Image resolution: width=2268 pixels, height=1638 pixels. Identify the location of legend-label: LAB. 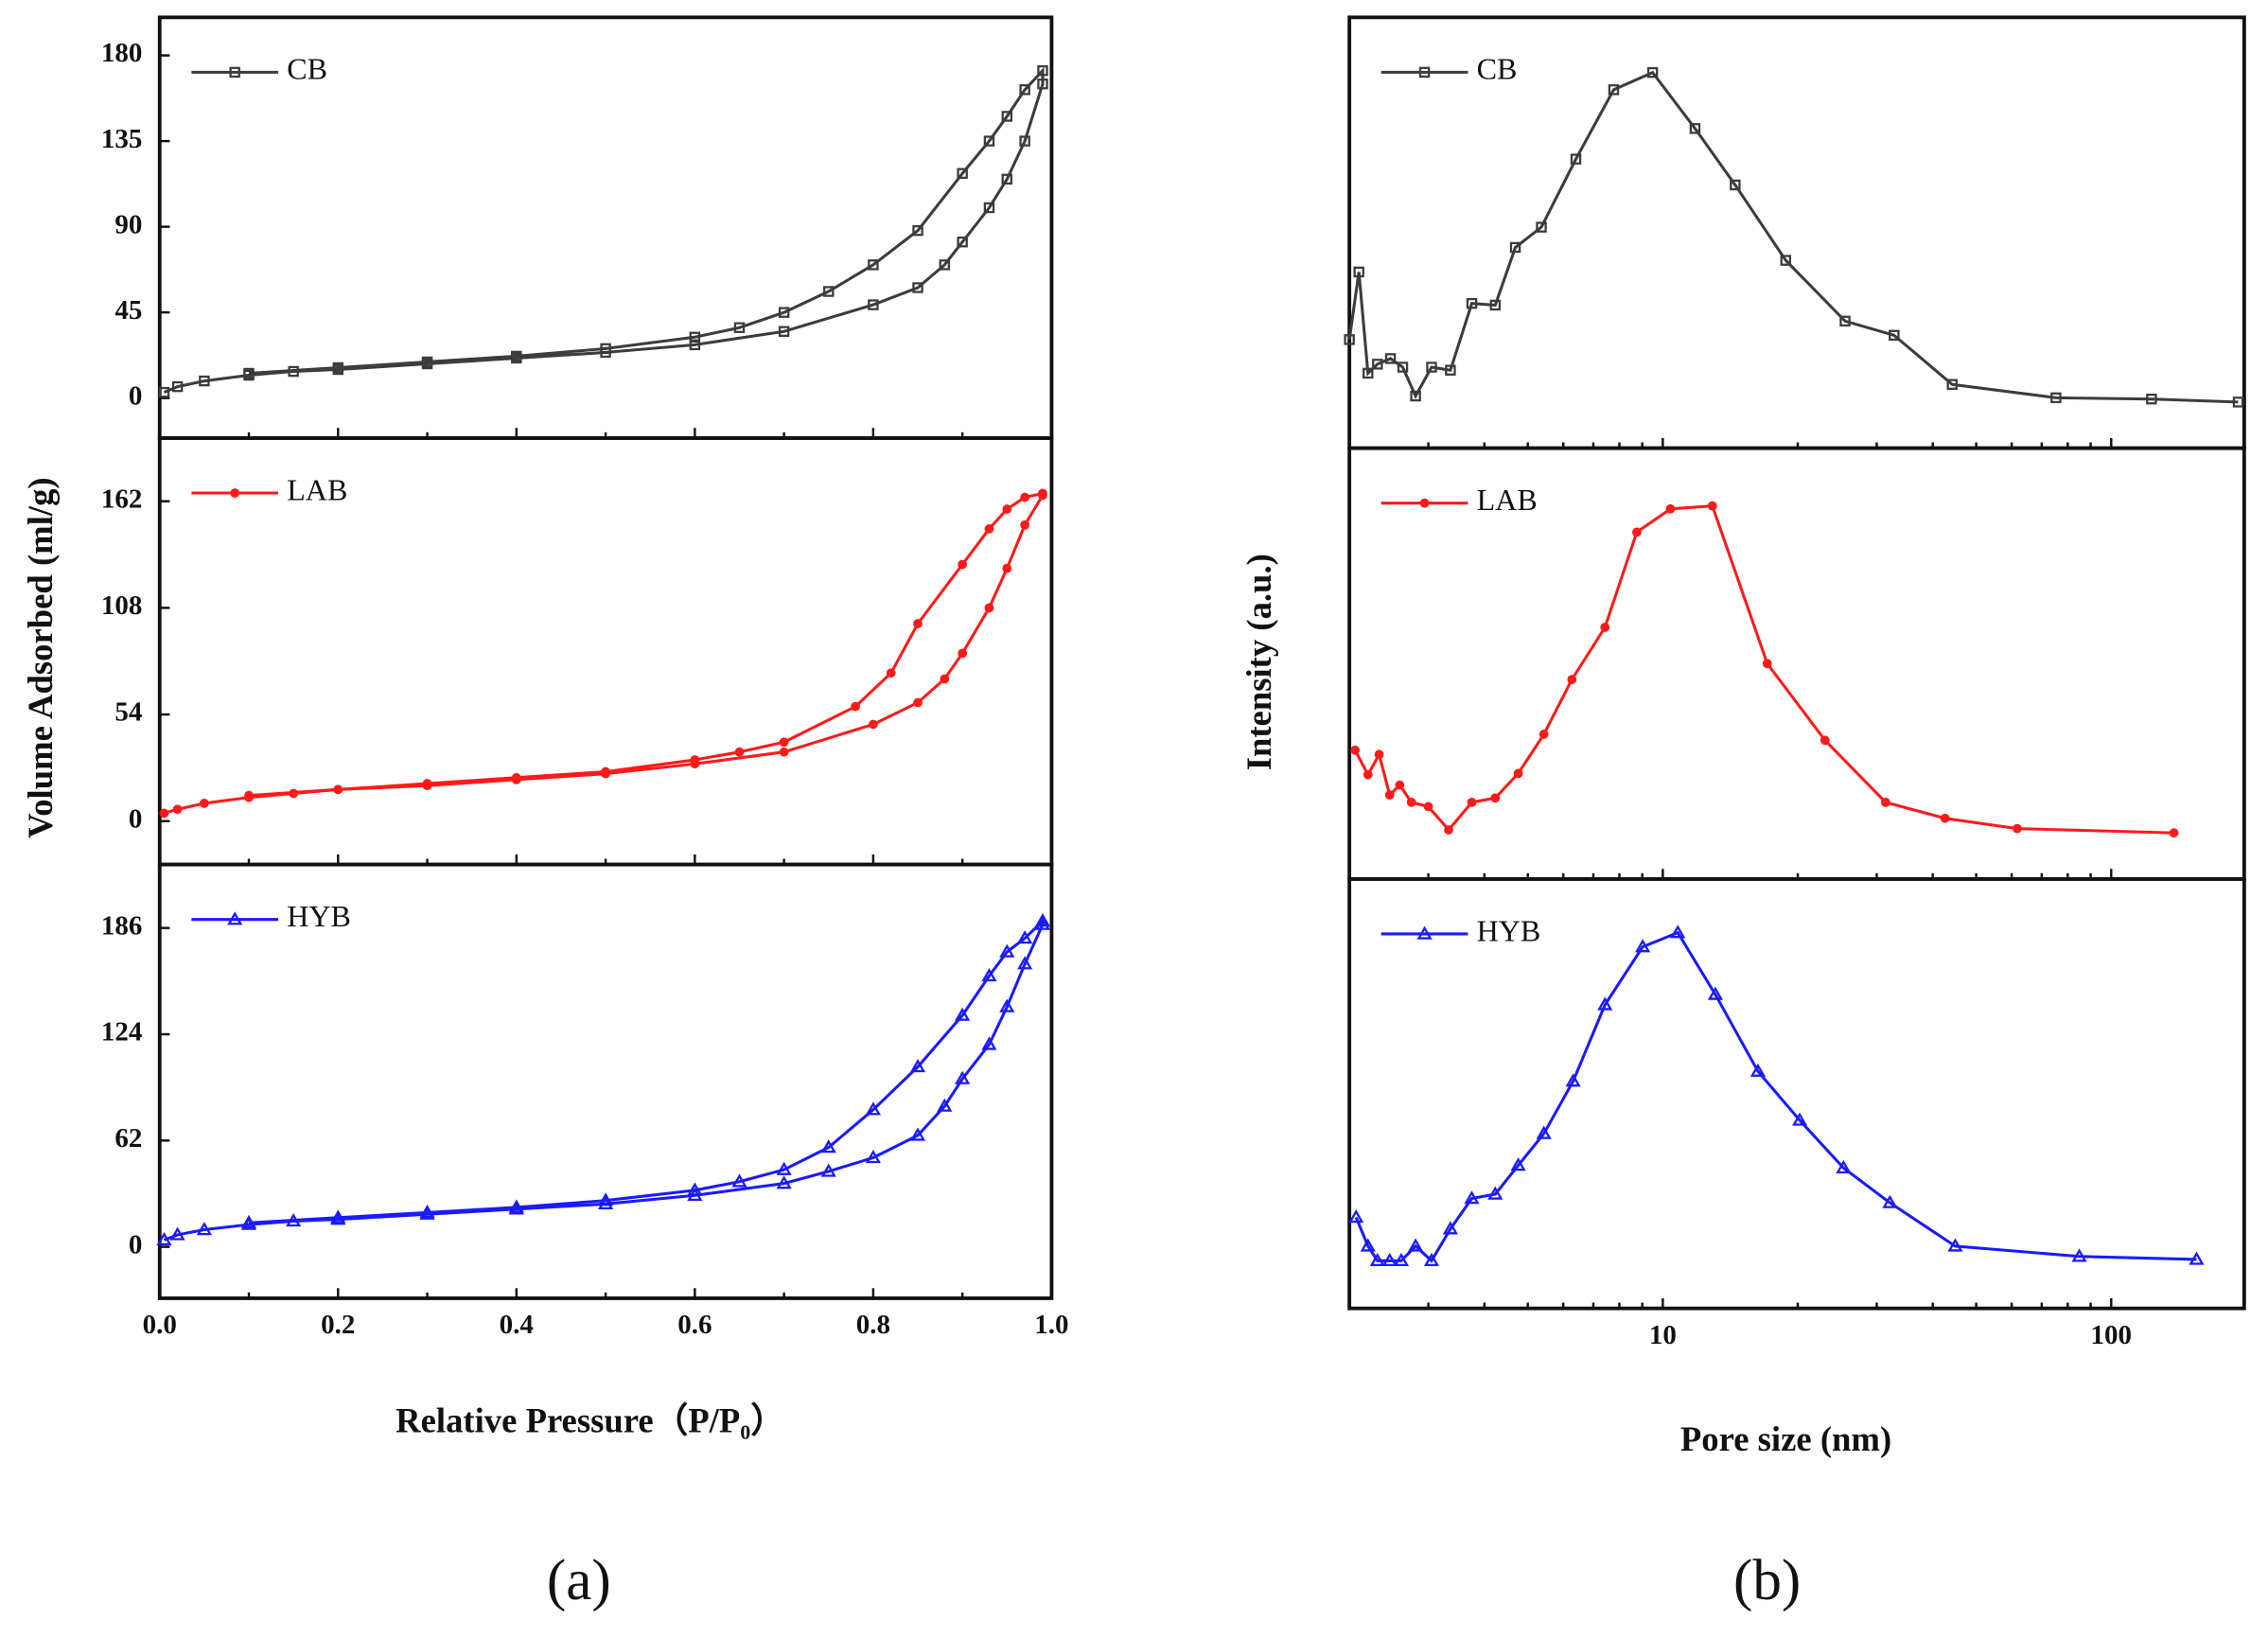
(317, 489).